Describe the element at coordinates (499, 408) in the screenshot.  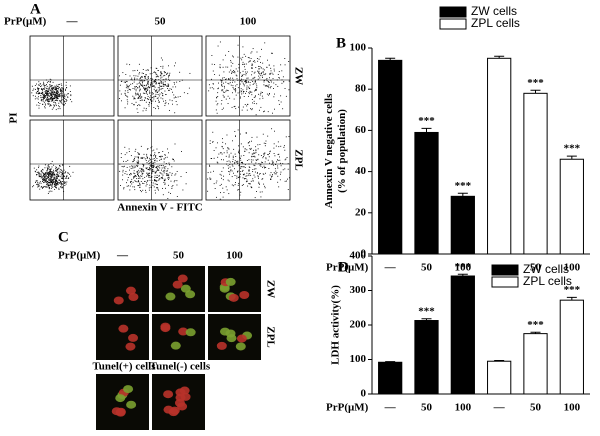
I see `x-tick-label: —` at that location.